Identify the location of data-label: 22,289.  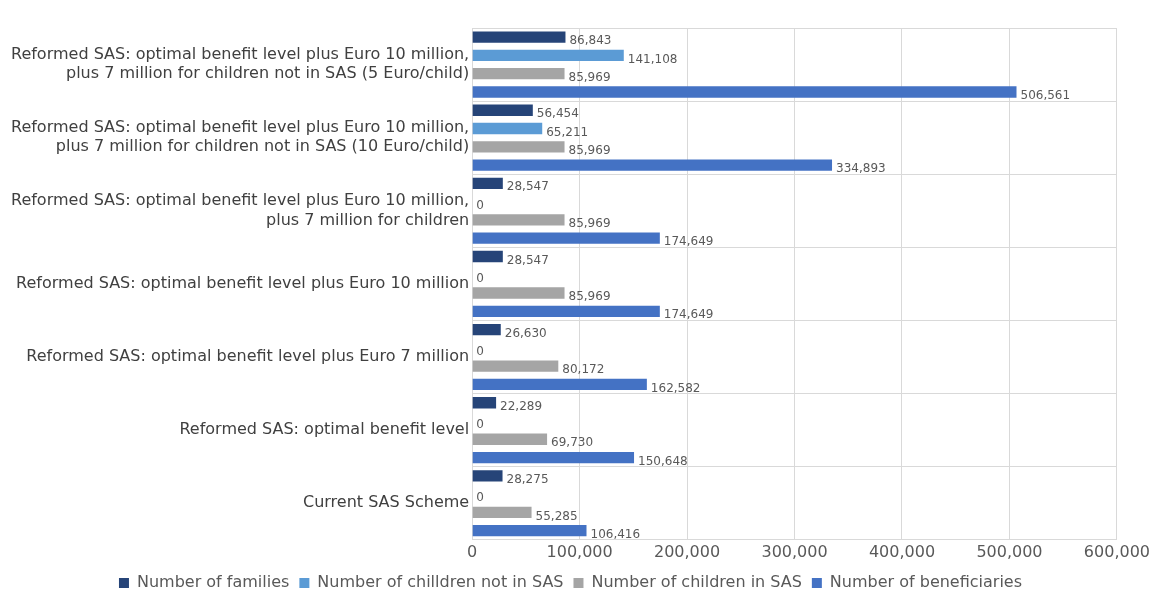
(521, 405).